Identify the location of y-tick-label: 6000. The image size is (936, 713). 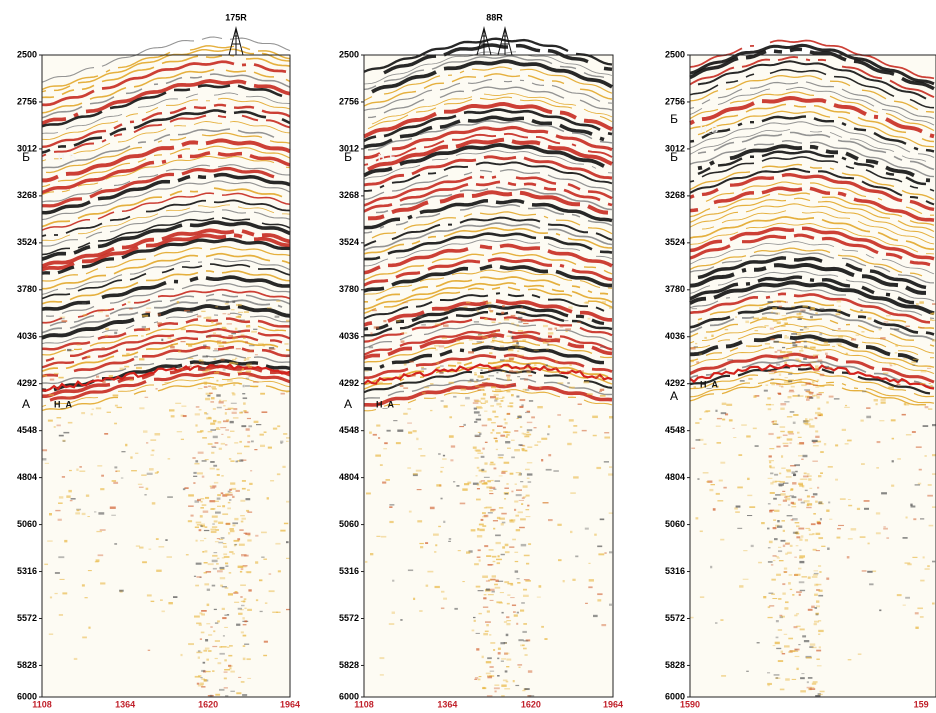
(27, 696).